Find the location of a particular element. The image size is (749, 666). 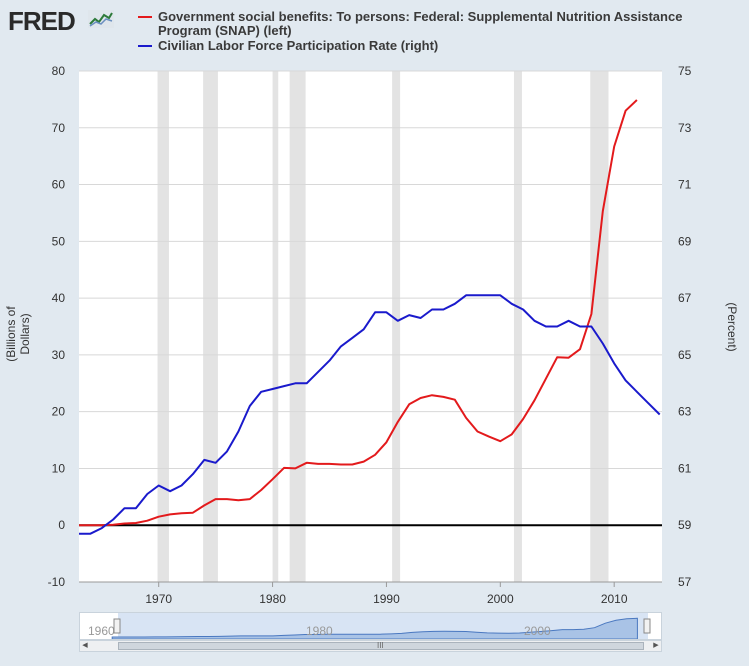

range-navigator: 1960 1980 2000 is located at coordinates (370, 626).